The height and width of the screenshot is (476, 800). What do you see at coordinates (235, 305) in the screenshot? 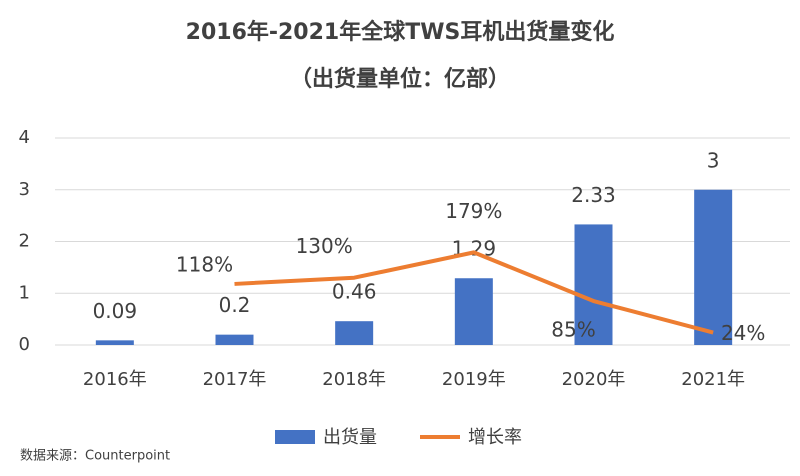
I see `bar-value-label: 0.2` at bounding box center [235, 305].